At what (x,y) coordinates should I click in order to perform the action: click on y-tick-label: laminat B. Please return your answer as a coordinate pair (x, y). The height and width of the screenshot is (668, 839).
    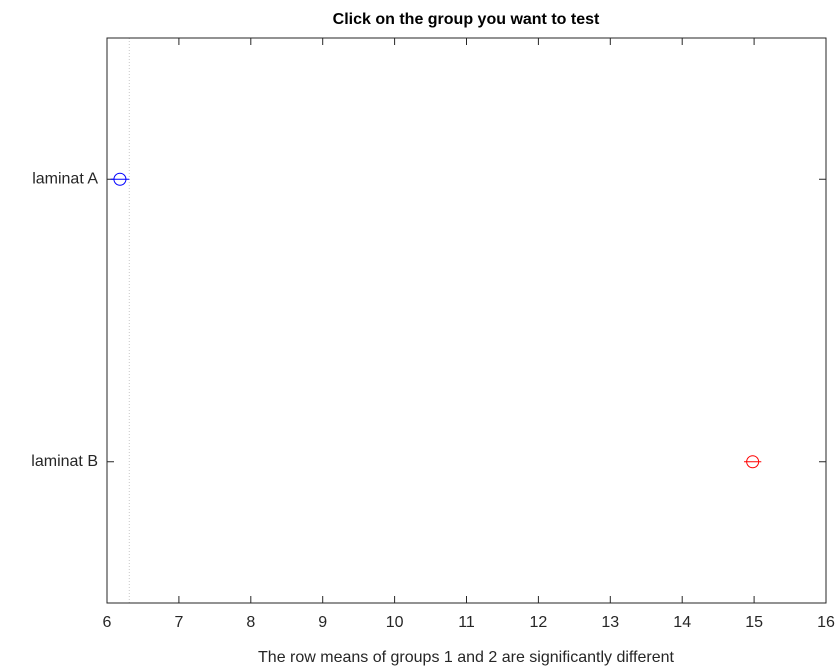
    Looking at the image, I should click on (64, 461).